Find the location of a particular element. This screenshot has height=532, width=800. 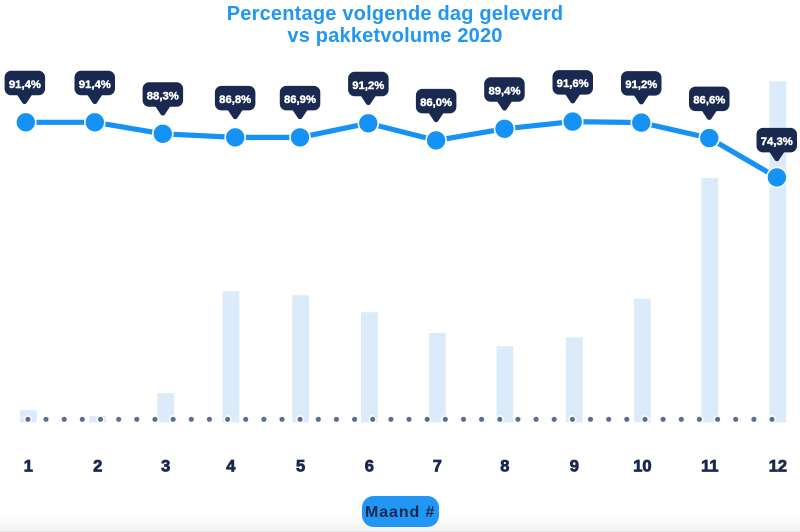

svg-text: 11 is located at coordinates (709, 467).